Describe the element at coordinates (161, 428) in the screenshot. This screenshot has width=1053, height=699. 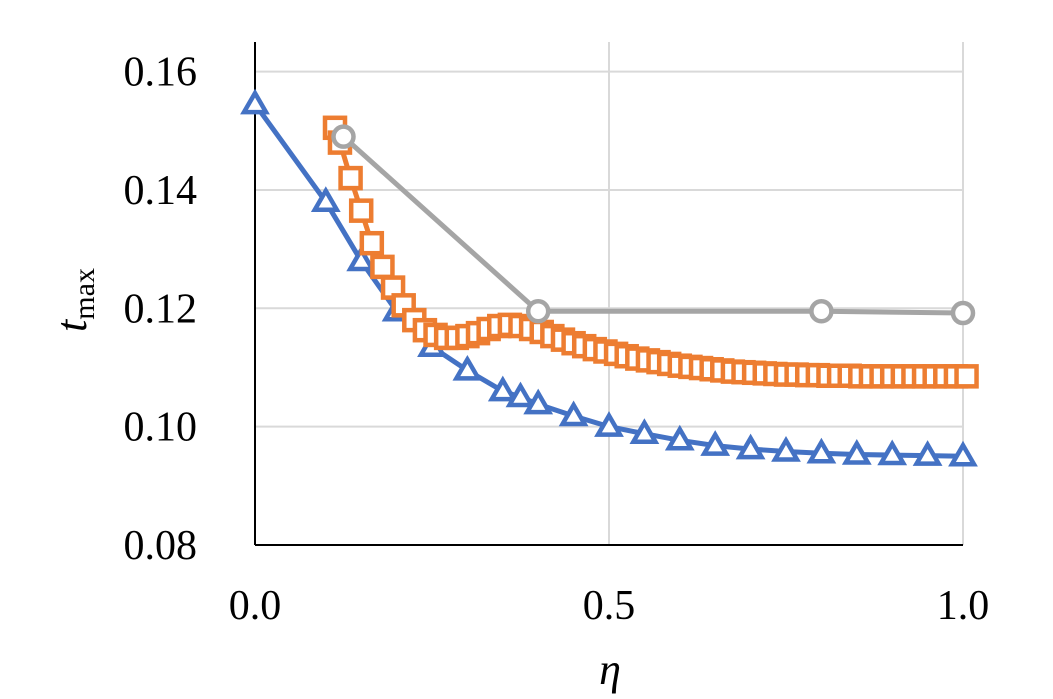
I see `y-tick-label-1: 0.10` at that location.